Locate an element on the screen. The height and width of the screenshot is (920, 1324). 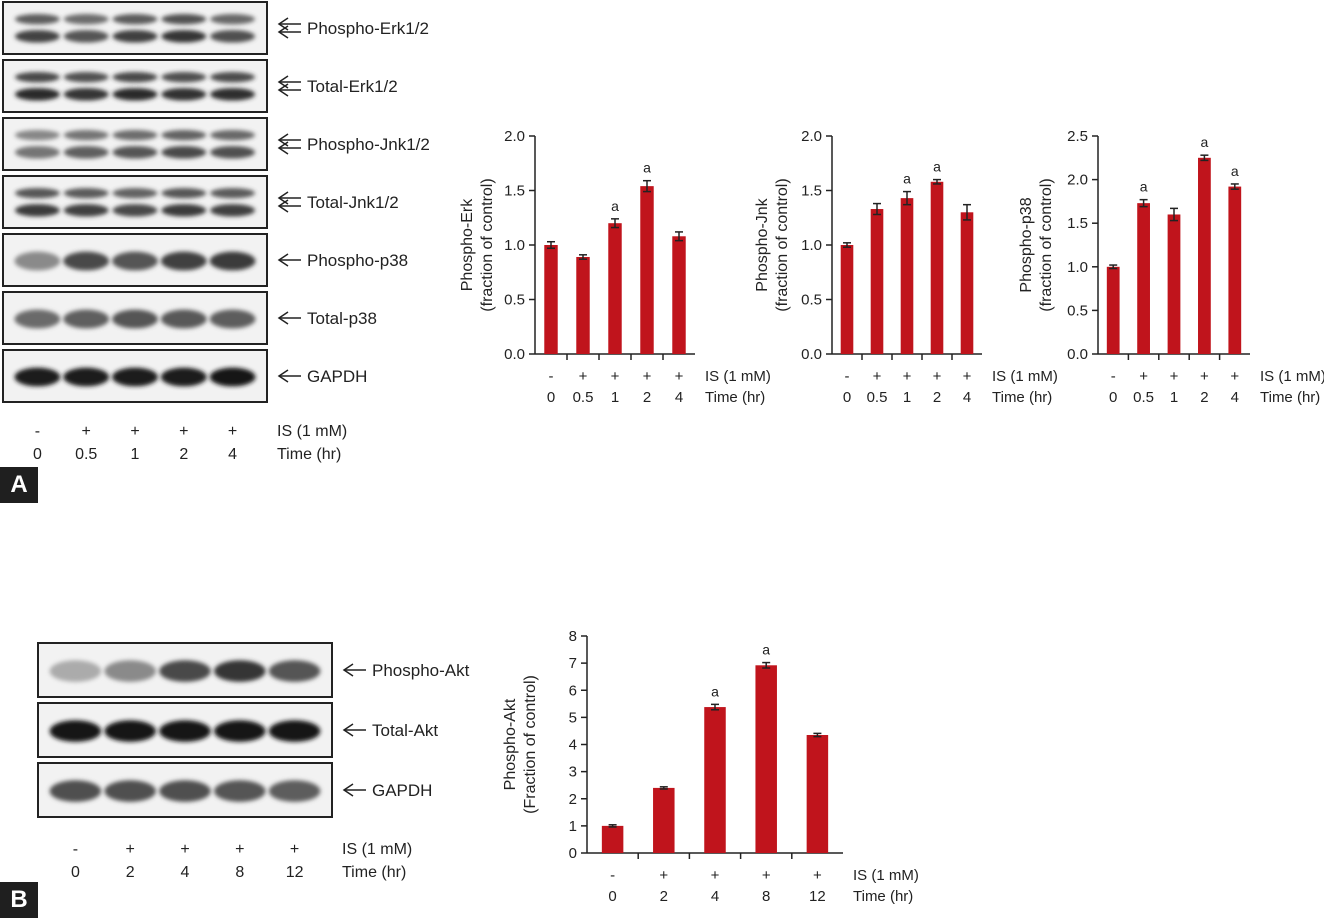
x-time-label: 8 is located at coordinates (766, 896).